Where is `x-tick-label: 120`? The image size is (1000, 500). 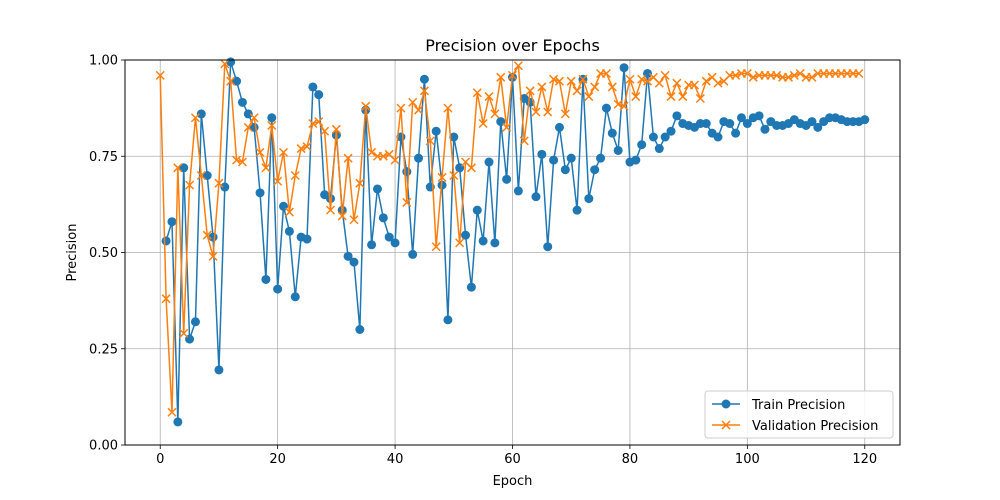 x-tick-label: 120 is located at coordinates (864, 459).